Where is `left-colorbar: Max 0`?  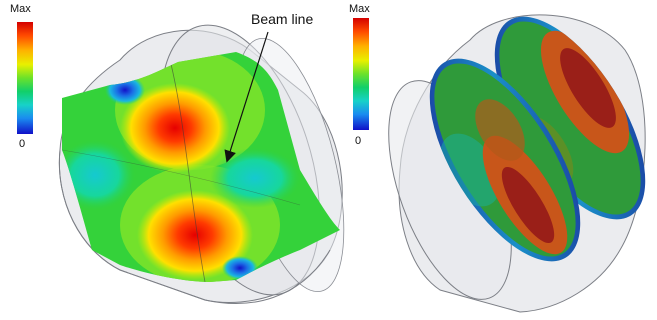
left-colorbar: Max 0 is located at coordinates (21, 76).